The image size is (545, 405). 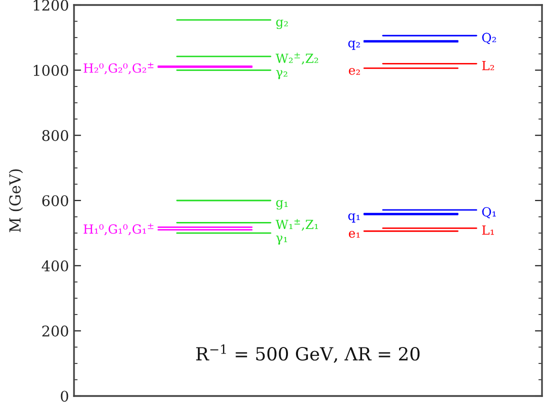 I want to click on series-label: W₂$^{±}$,Z₂, so click(x=297, y=58).